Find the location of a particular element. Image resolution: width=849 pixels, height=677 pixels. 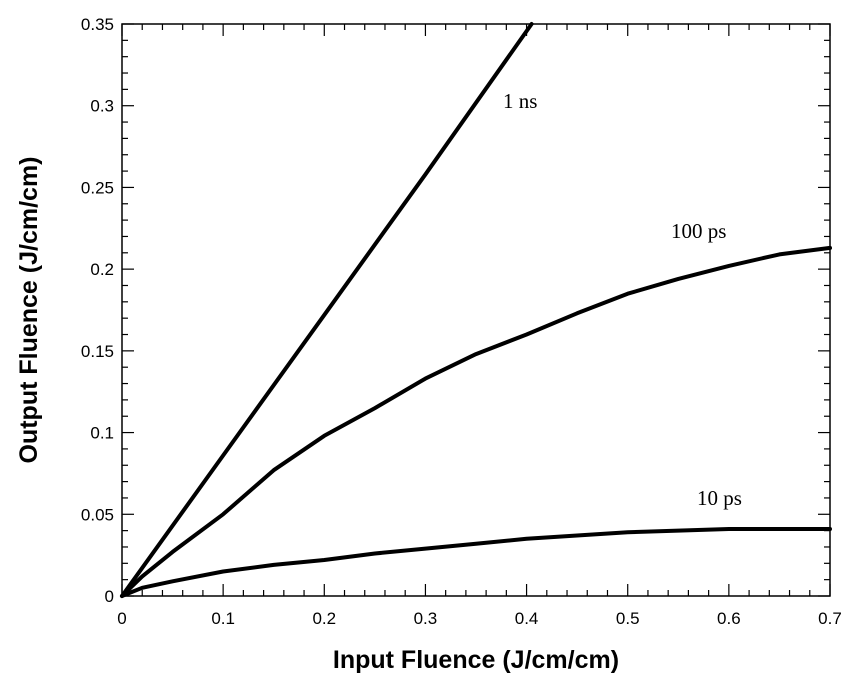

x-tick-label: 0.2 is located at coordinates (324, 618).